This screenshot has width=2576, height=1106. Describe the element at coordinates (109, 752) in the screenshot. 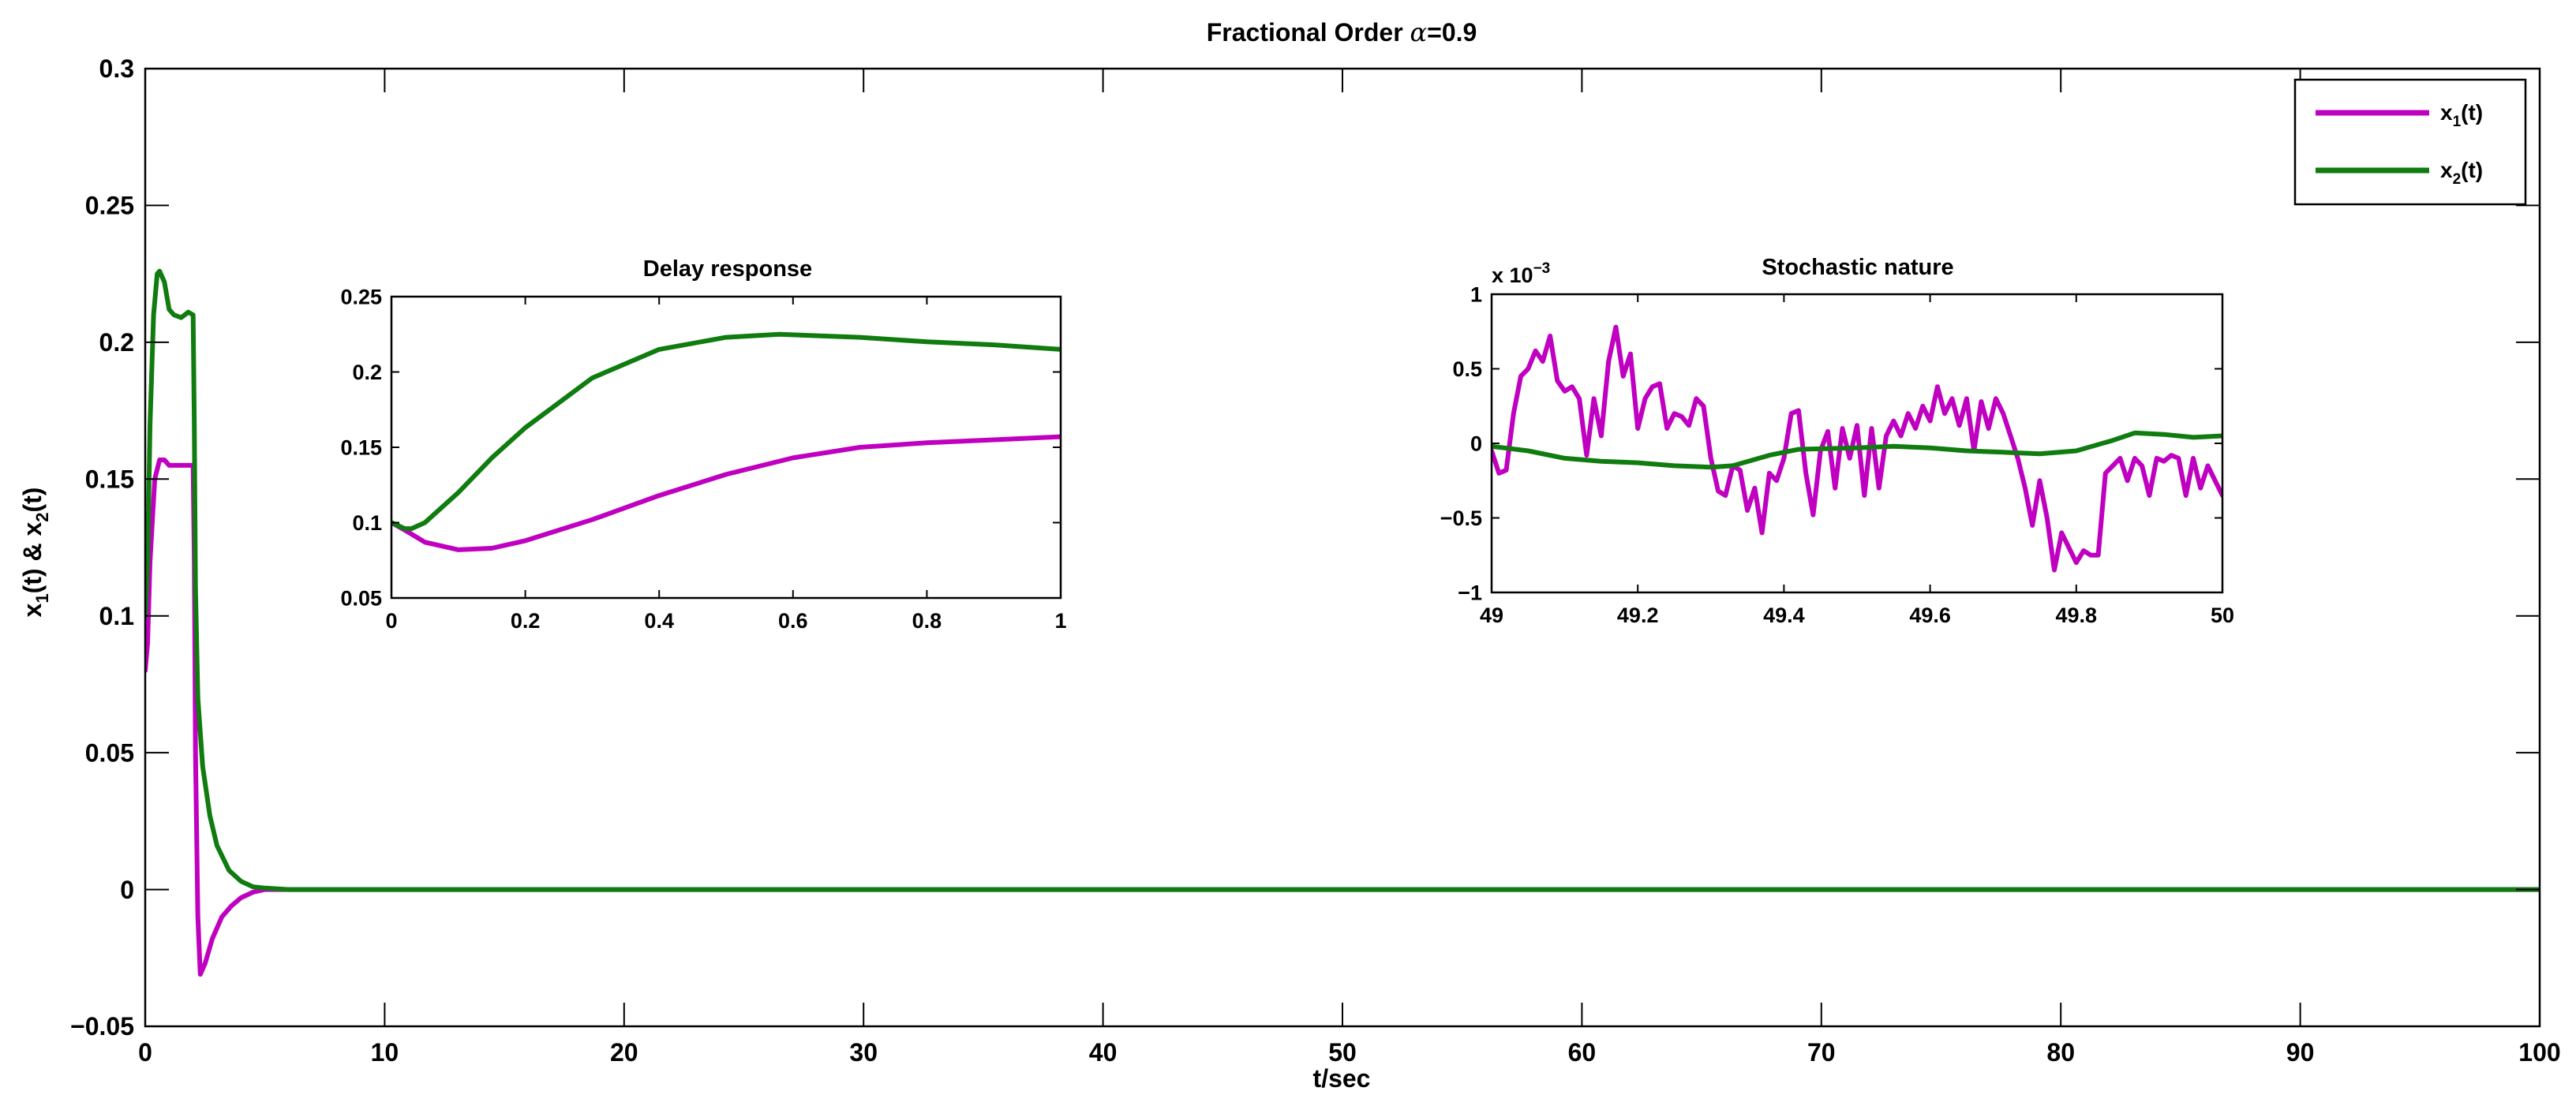

I see `main-ytick-label: 0.05` at that location.